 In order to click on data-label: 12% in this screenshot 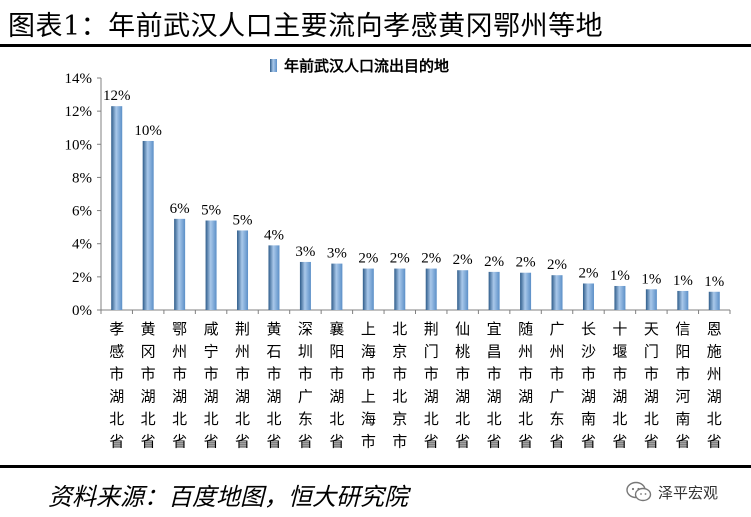, I will do `click(117, 96)`.